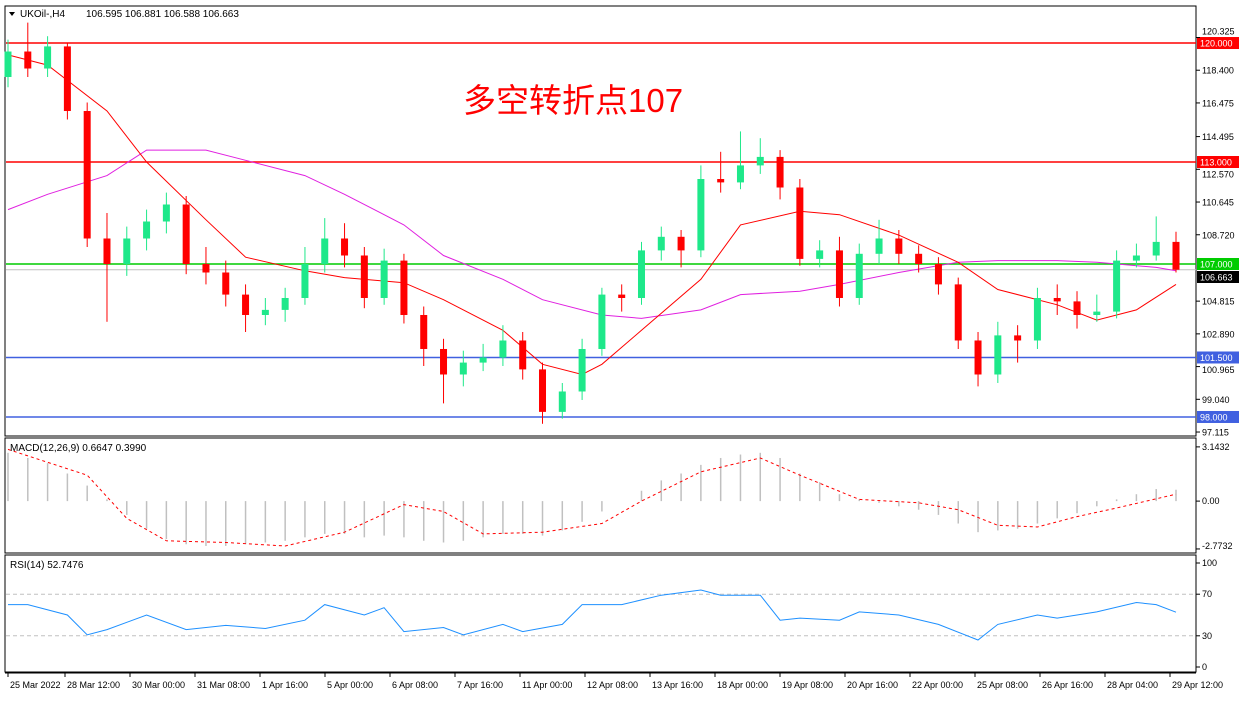  What do you see at coordinates (158, 685) in the screenshot?
I see `x-tick-label: 30 Mar 00:00` at bounding box center [158, 685].